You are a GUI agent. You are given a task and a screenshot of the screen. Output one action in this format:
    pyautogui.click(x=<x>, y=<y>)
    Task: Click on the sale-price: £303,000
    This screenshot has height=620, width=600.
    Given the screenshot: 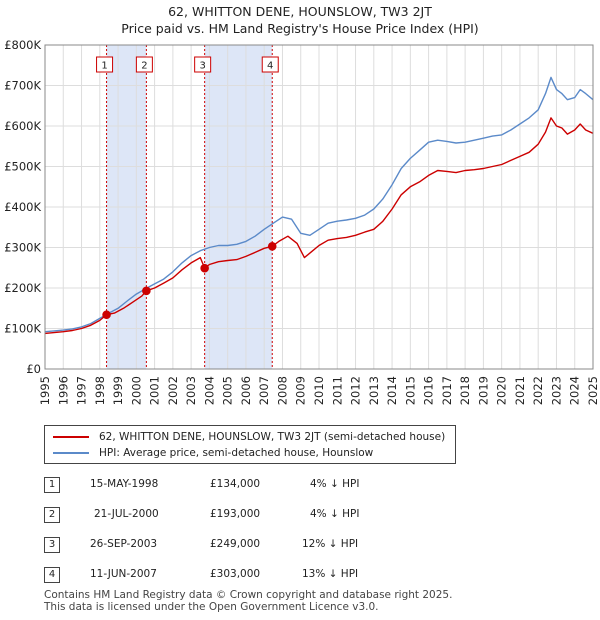 What is the action you would take?
    pyautogui.click(x=235, y=574)
    